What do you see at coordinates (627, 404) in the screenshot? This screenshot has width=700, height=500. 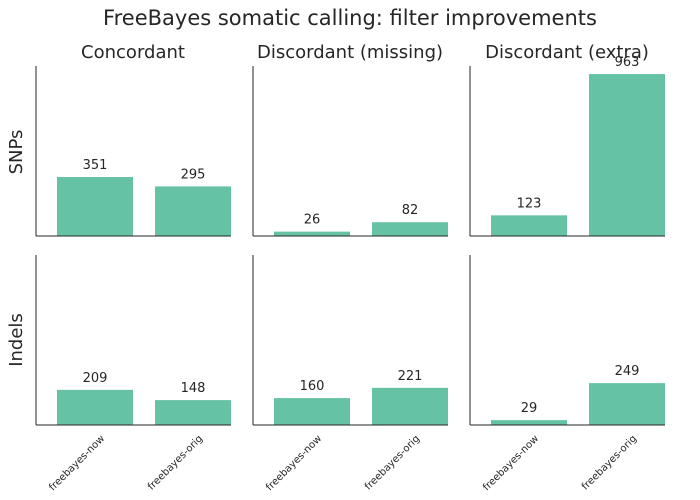 I see `bar-indels-discordant-extra-freebayes-orig` at bounding box center [627, 404].